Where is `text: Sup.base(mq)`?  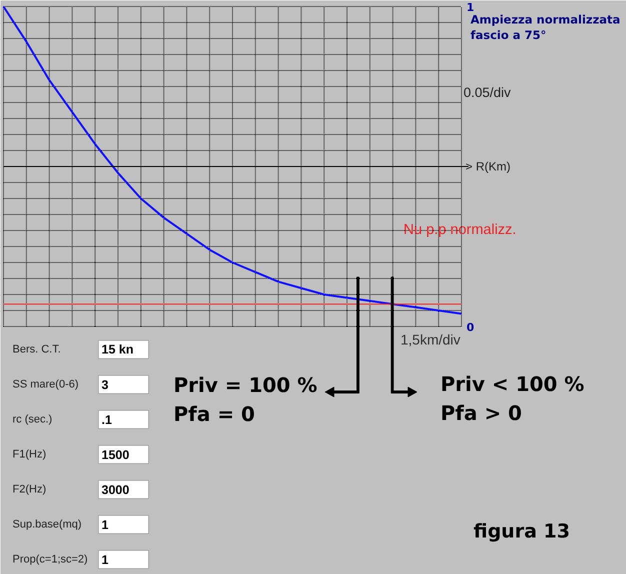 text: Sup.base(mq) is located at coordinates (47, 524).